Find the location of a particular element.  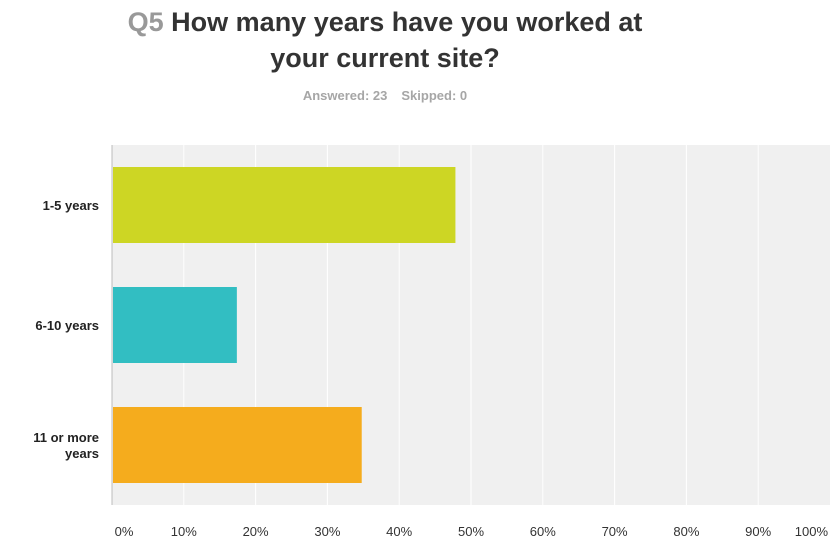

response-stats: Answered: 23 Skipped: 0 is located at coordinates (385, 95).